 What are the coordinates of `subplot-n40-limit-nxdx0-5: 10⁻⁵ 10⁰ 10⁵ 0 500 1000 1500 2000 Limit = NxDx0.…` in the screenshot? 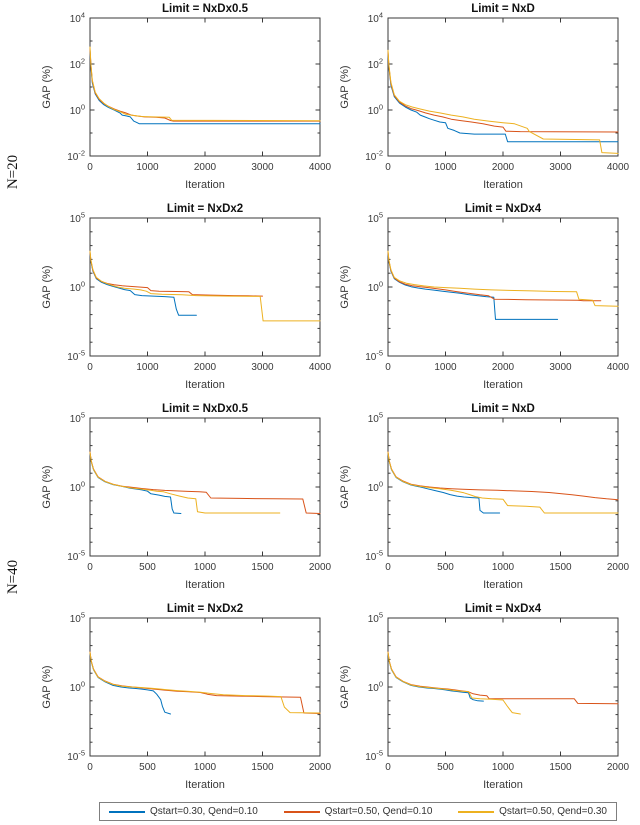 It's located at (186, 497).